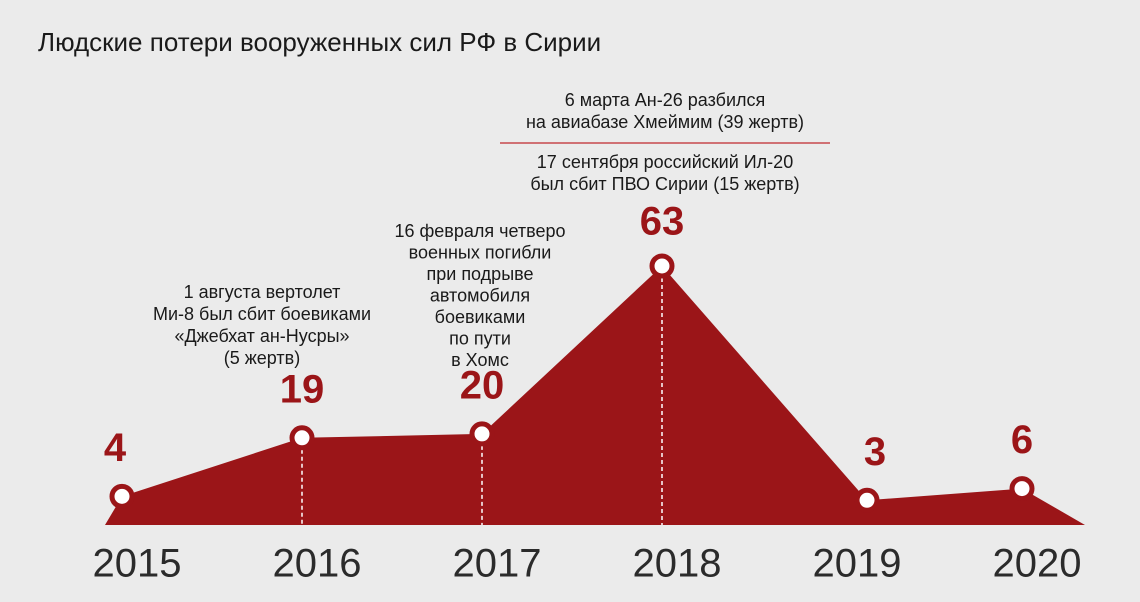  I want to click on annotation: в Хомс, so click(480, 360).